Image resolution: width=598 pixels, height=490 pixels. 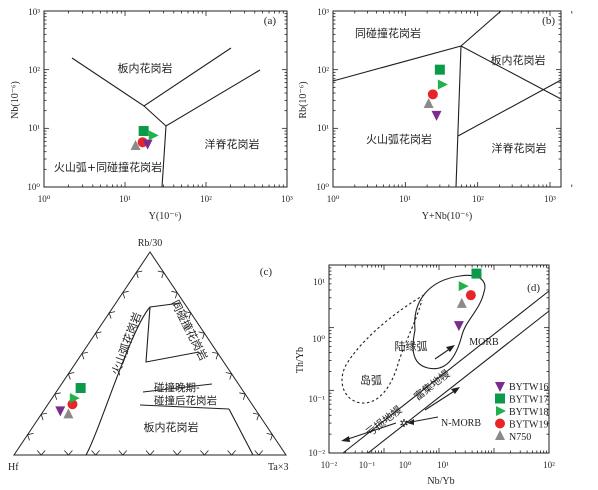 What do you see at coordinates (319, 282) in the screenshot?
I see `panel-d-ytick: 10¹` at bounding box center [319, 282].